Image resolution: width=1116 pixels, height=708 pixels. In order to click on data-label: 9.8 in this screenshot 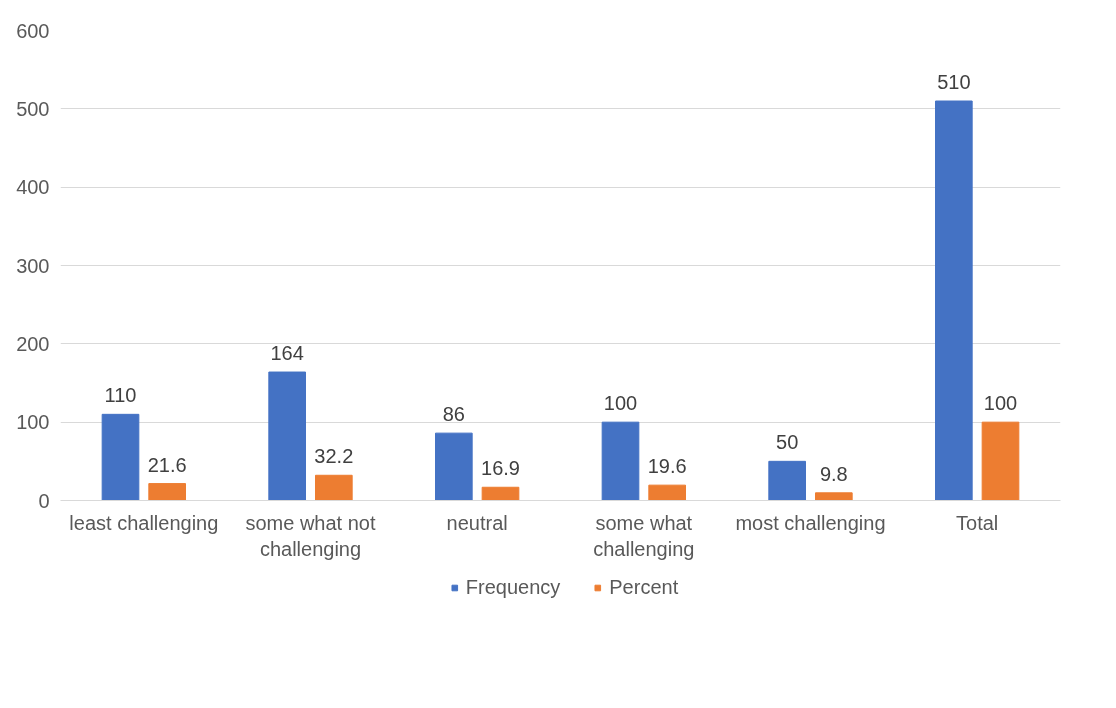, I will do `click(833, 473)`.